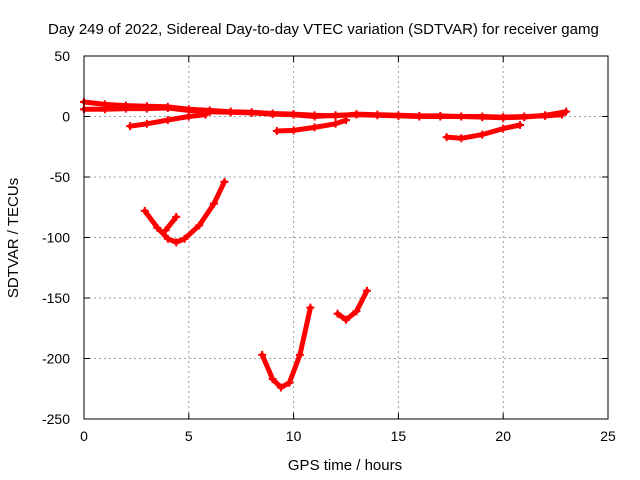  I want to click on x-tick-label: 25, so click(608, 436).